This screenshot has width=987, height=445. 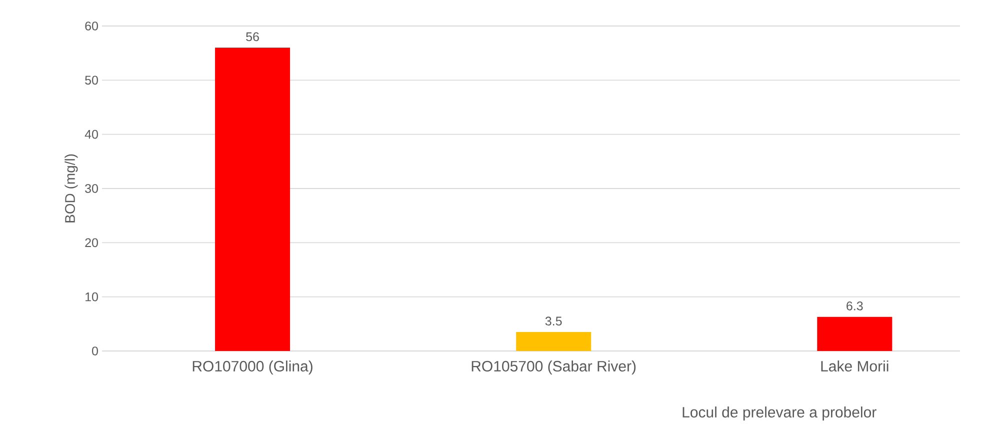 What do you see at coordinates (91, 80) in the screenshot?
I see `y-tick-label: 50` at bounding box center [91, 80].